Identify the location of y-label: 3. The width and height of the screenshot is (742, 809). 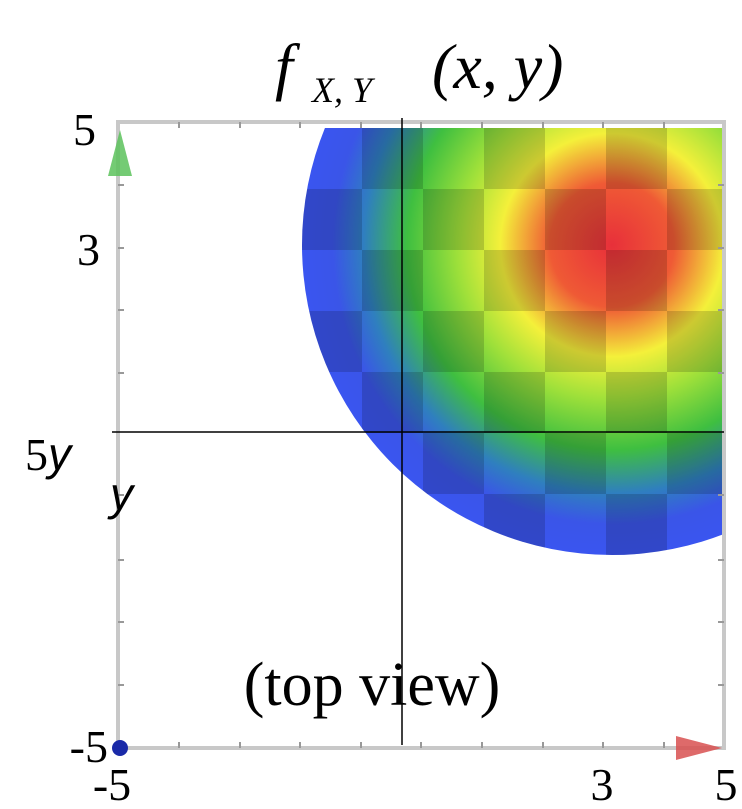
(88, 249).